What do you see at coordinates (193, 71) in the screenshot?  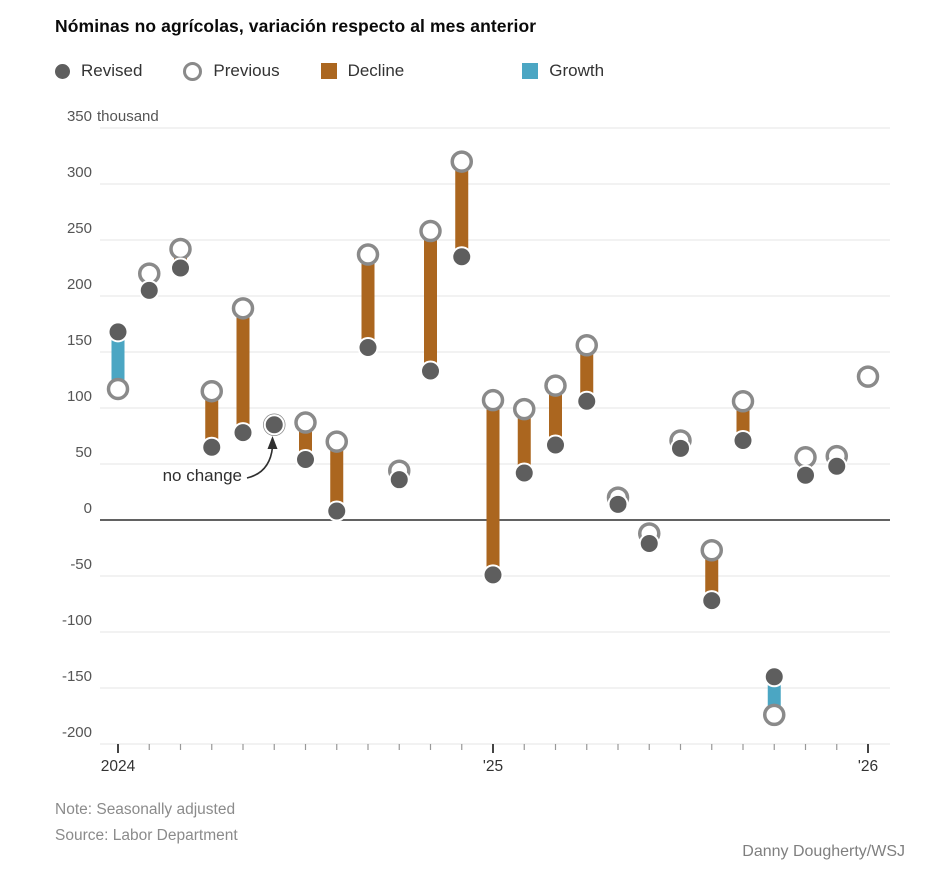 I see `previous-ring-icon` at bounding box center [193, 71].